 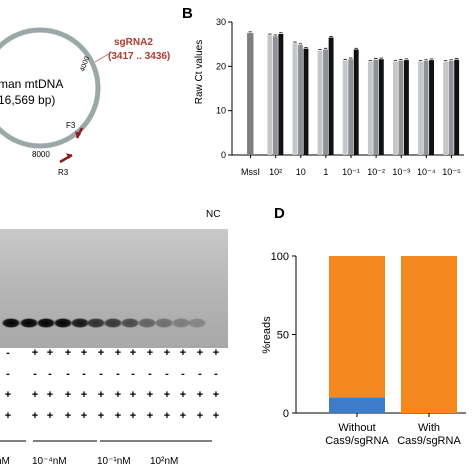 I want to click on chart-b-y-tick-label: 30, so click(x=221, y=22).